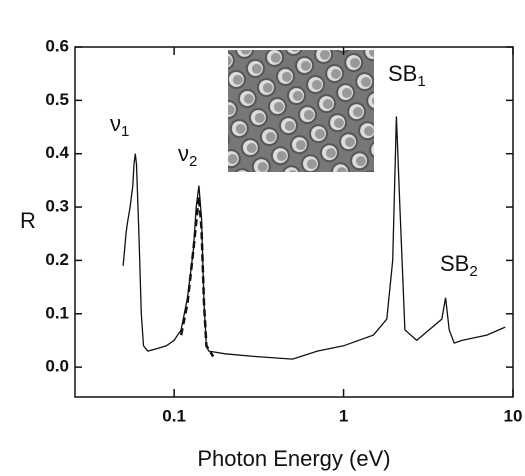 The height and width of the screenshot is (476, 525). I want to click on x-tick-label: 1, so click(343, 415).